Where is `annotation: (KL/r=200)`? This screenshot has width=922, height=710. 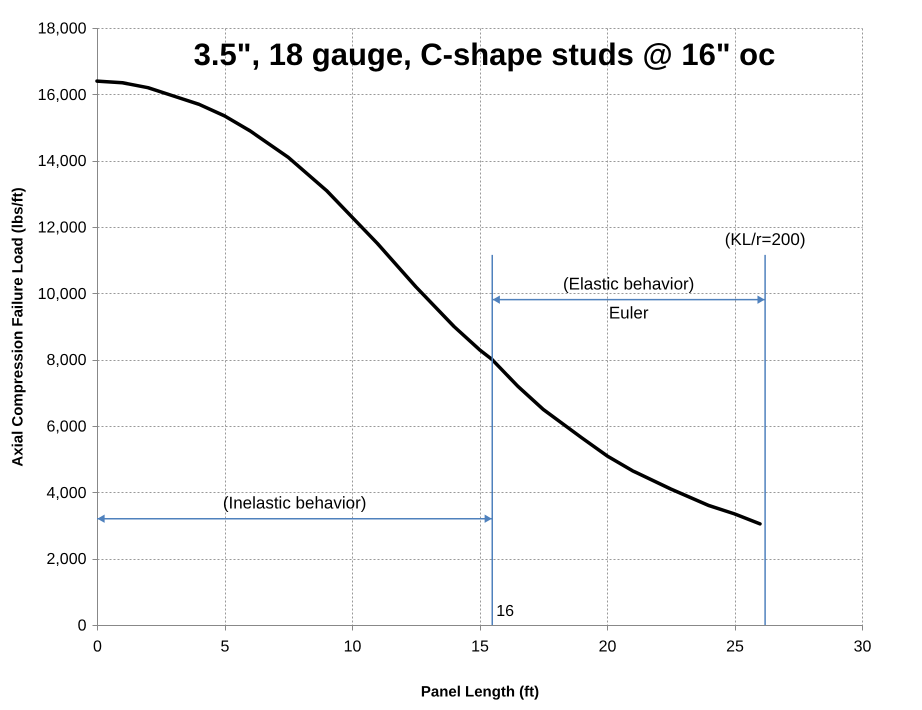
annotation: (KL/r=200) is located at coordinates (765, 239).